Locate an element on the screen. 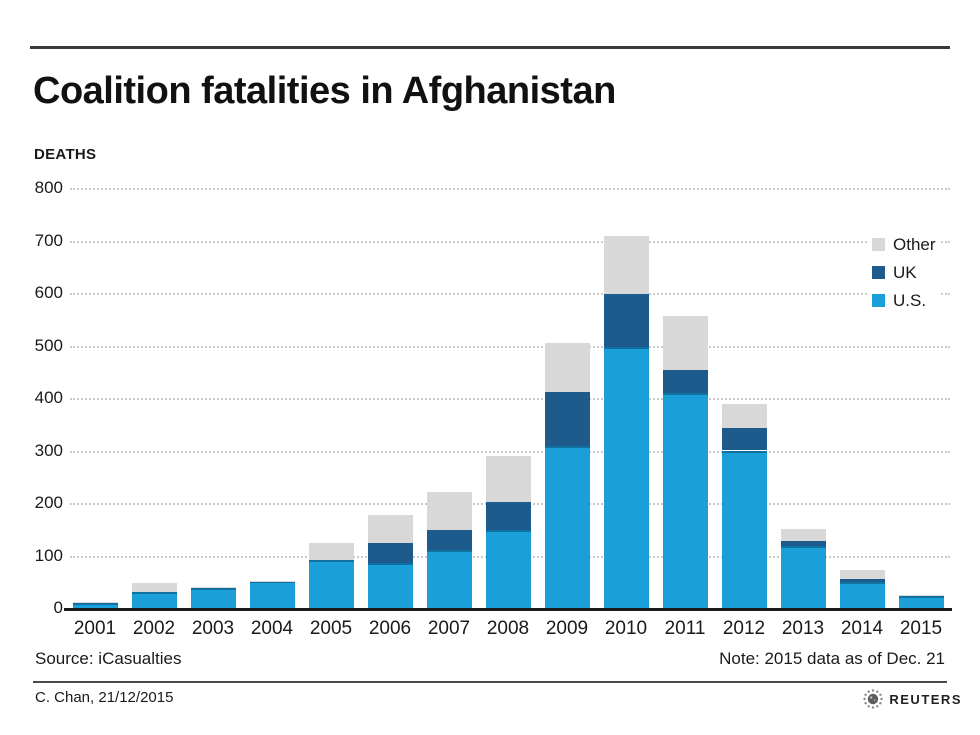 The height and width of the screenshot is (735, 980). x-tick-label-2007: 2007 is located at coordinates (449, 628).